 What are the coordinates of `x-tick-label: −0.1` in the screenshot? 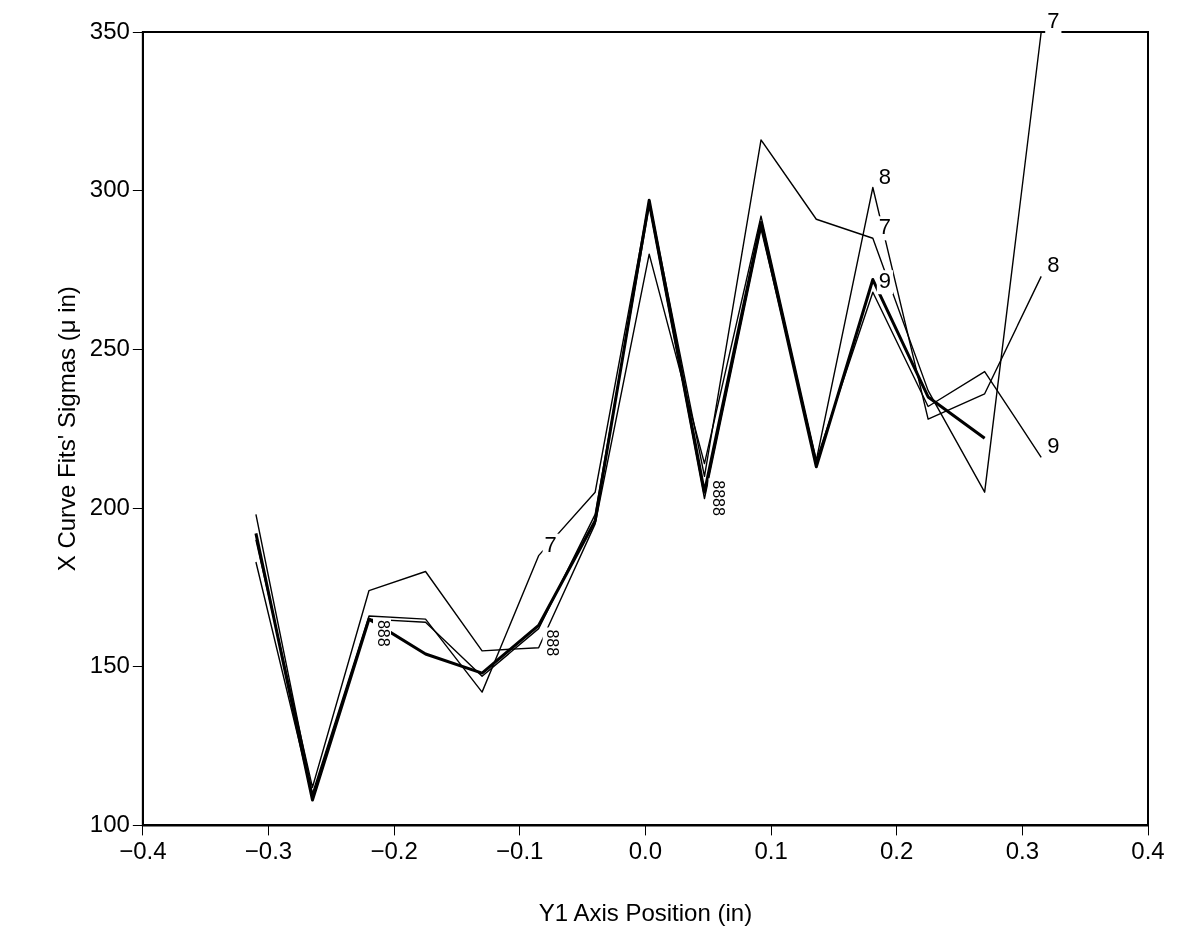 It's located at (520, 851).